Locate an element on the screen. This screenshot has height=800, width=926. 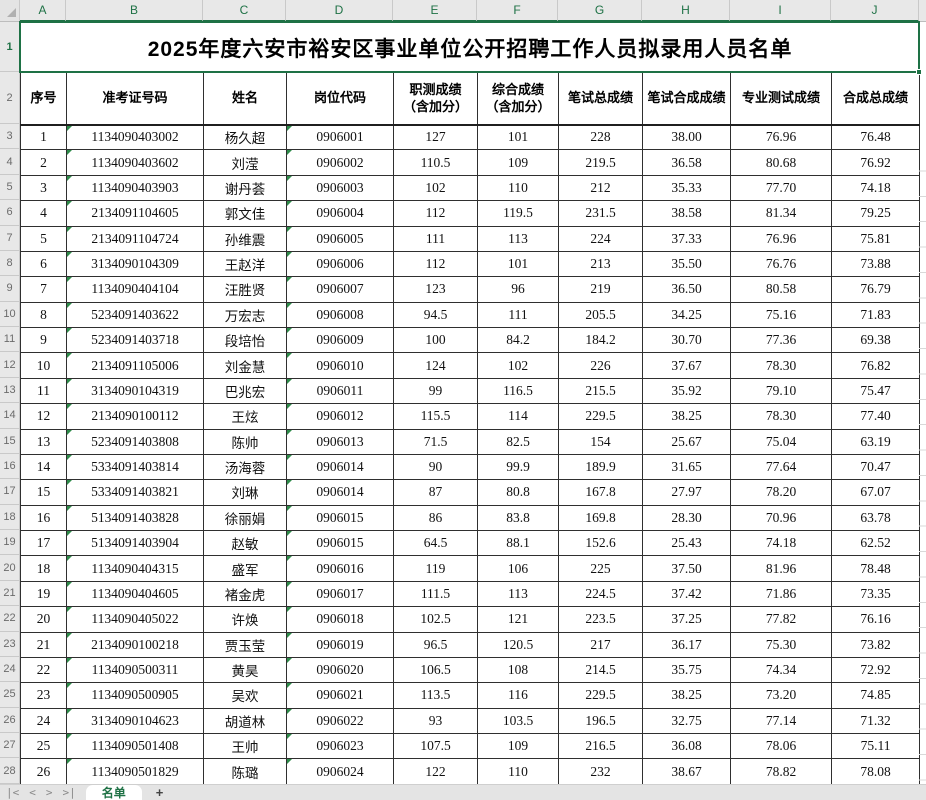
cell: 陈璐 is located at coordinates (245, 771).